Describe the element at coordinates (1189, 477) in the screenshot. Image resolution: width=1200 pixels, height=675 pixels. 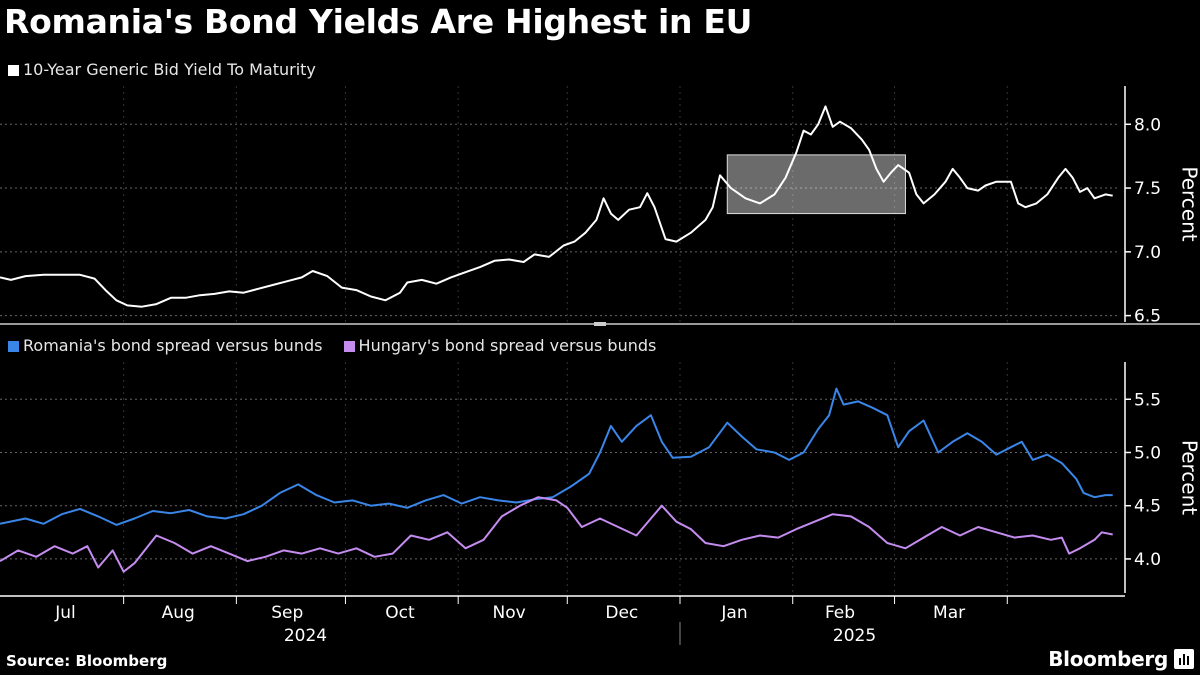
I see `bottom-y-axis-label: Percent` at that location.